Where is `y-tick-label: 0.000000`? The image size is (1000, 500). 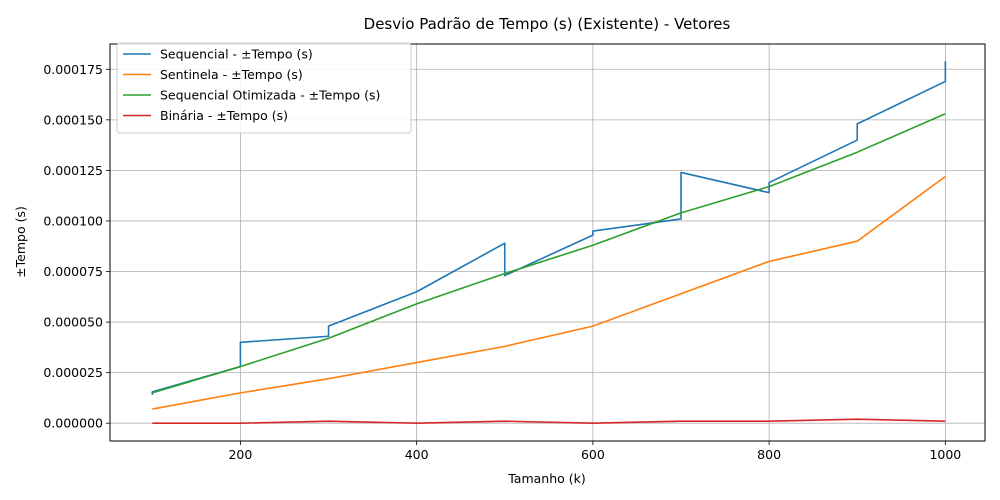
y-tick-label: 0.000000 is located at coordinates (73, 423).